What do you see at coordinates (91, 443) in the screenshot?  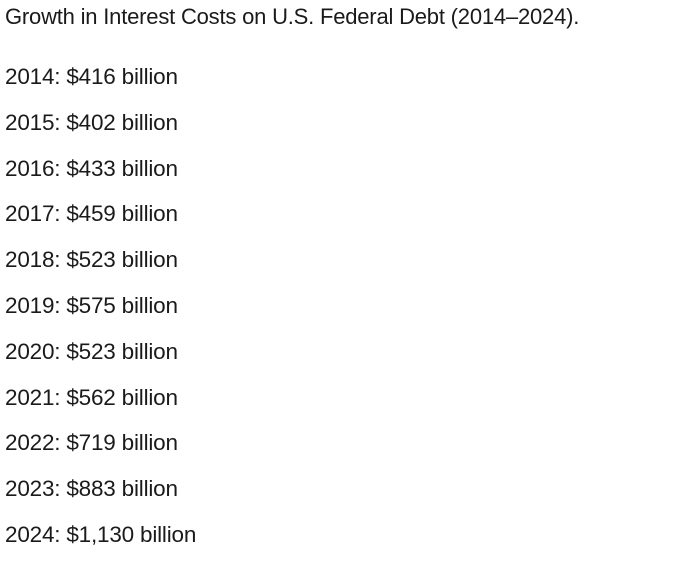 I see `list-item: 2022: $719 billion` at bounding box center [91, 443].